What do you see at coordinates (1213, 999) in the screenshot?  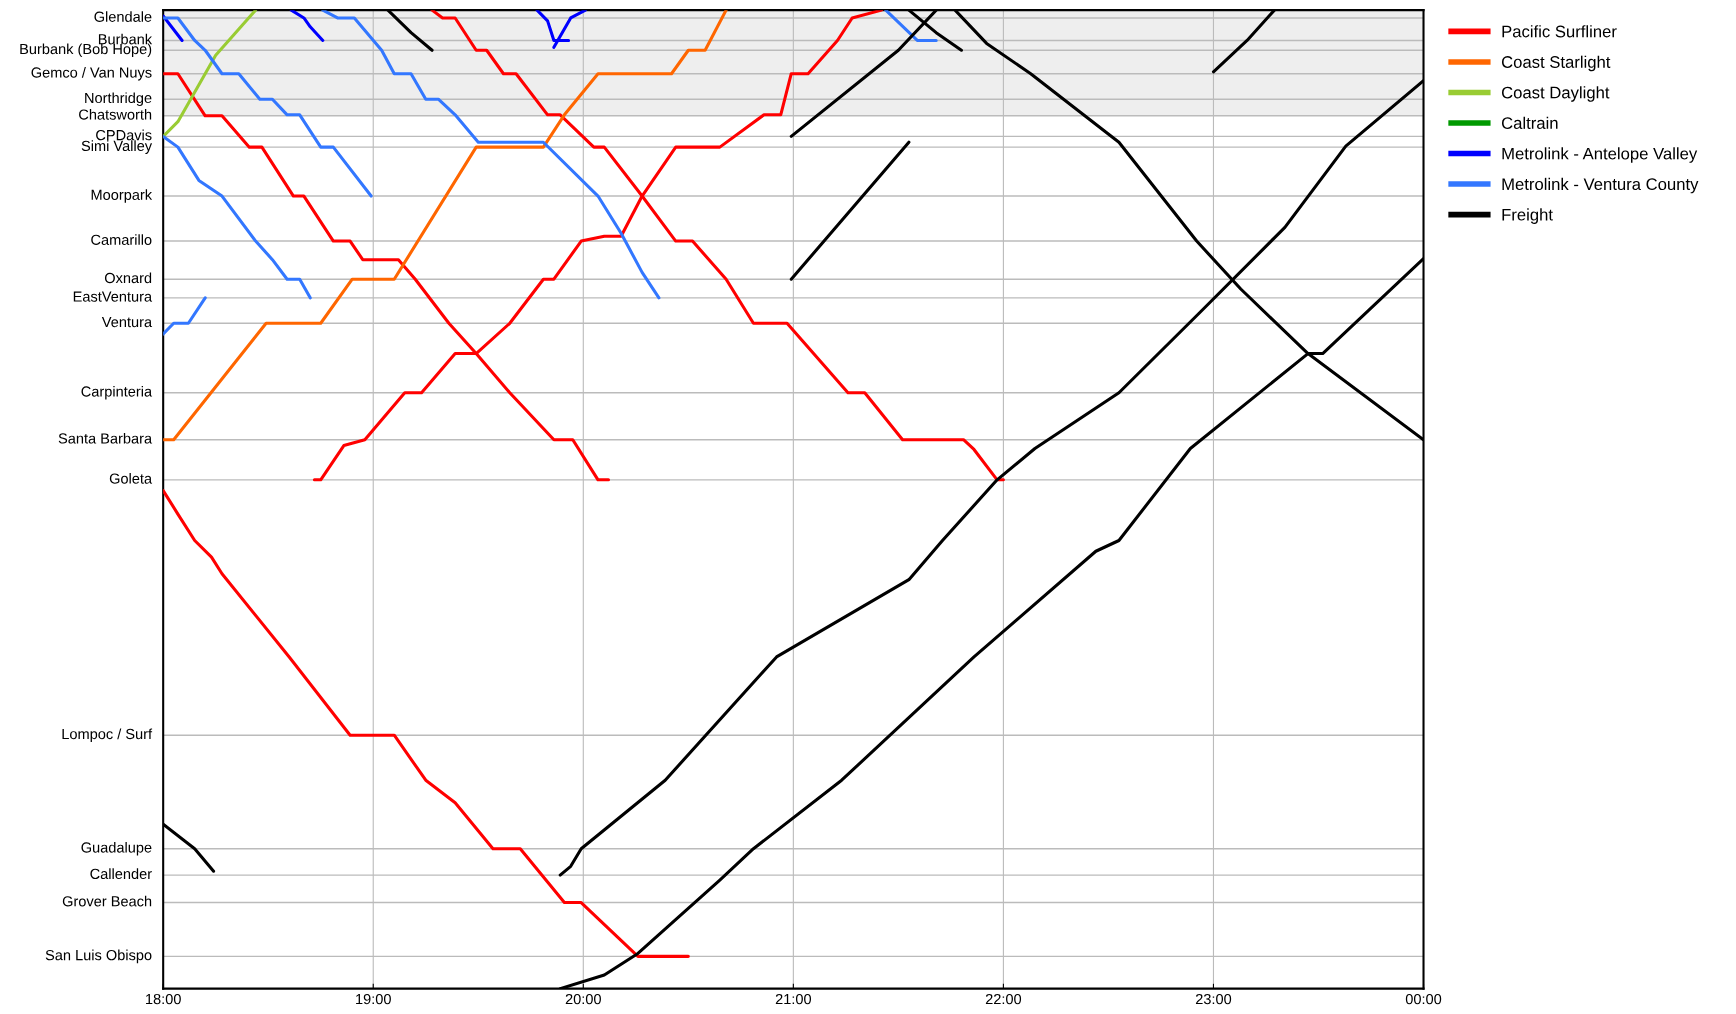 I see `x-tick-label: 23:00` at bounding box center [1213, 999].